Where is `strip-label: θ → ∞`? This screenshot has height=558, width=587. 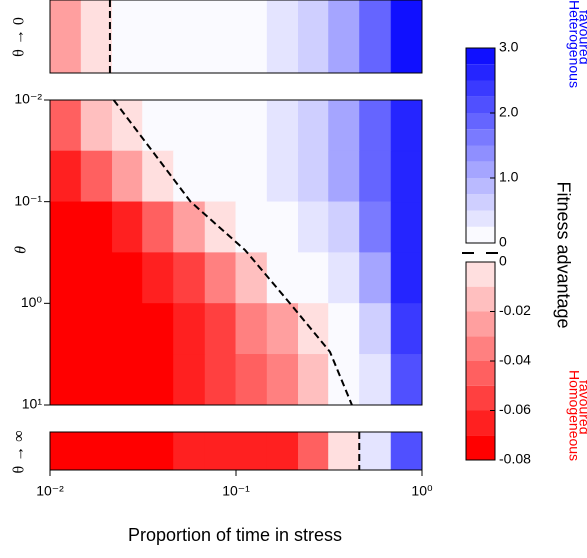 strip-label: θ → ∞ is located at coordinates (19, 451).